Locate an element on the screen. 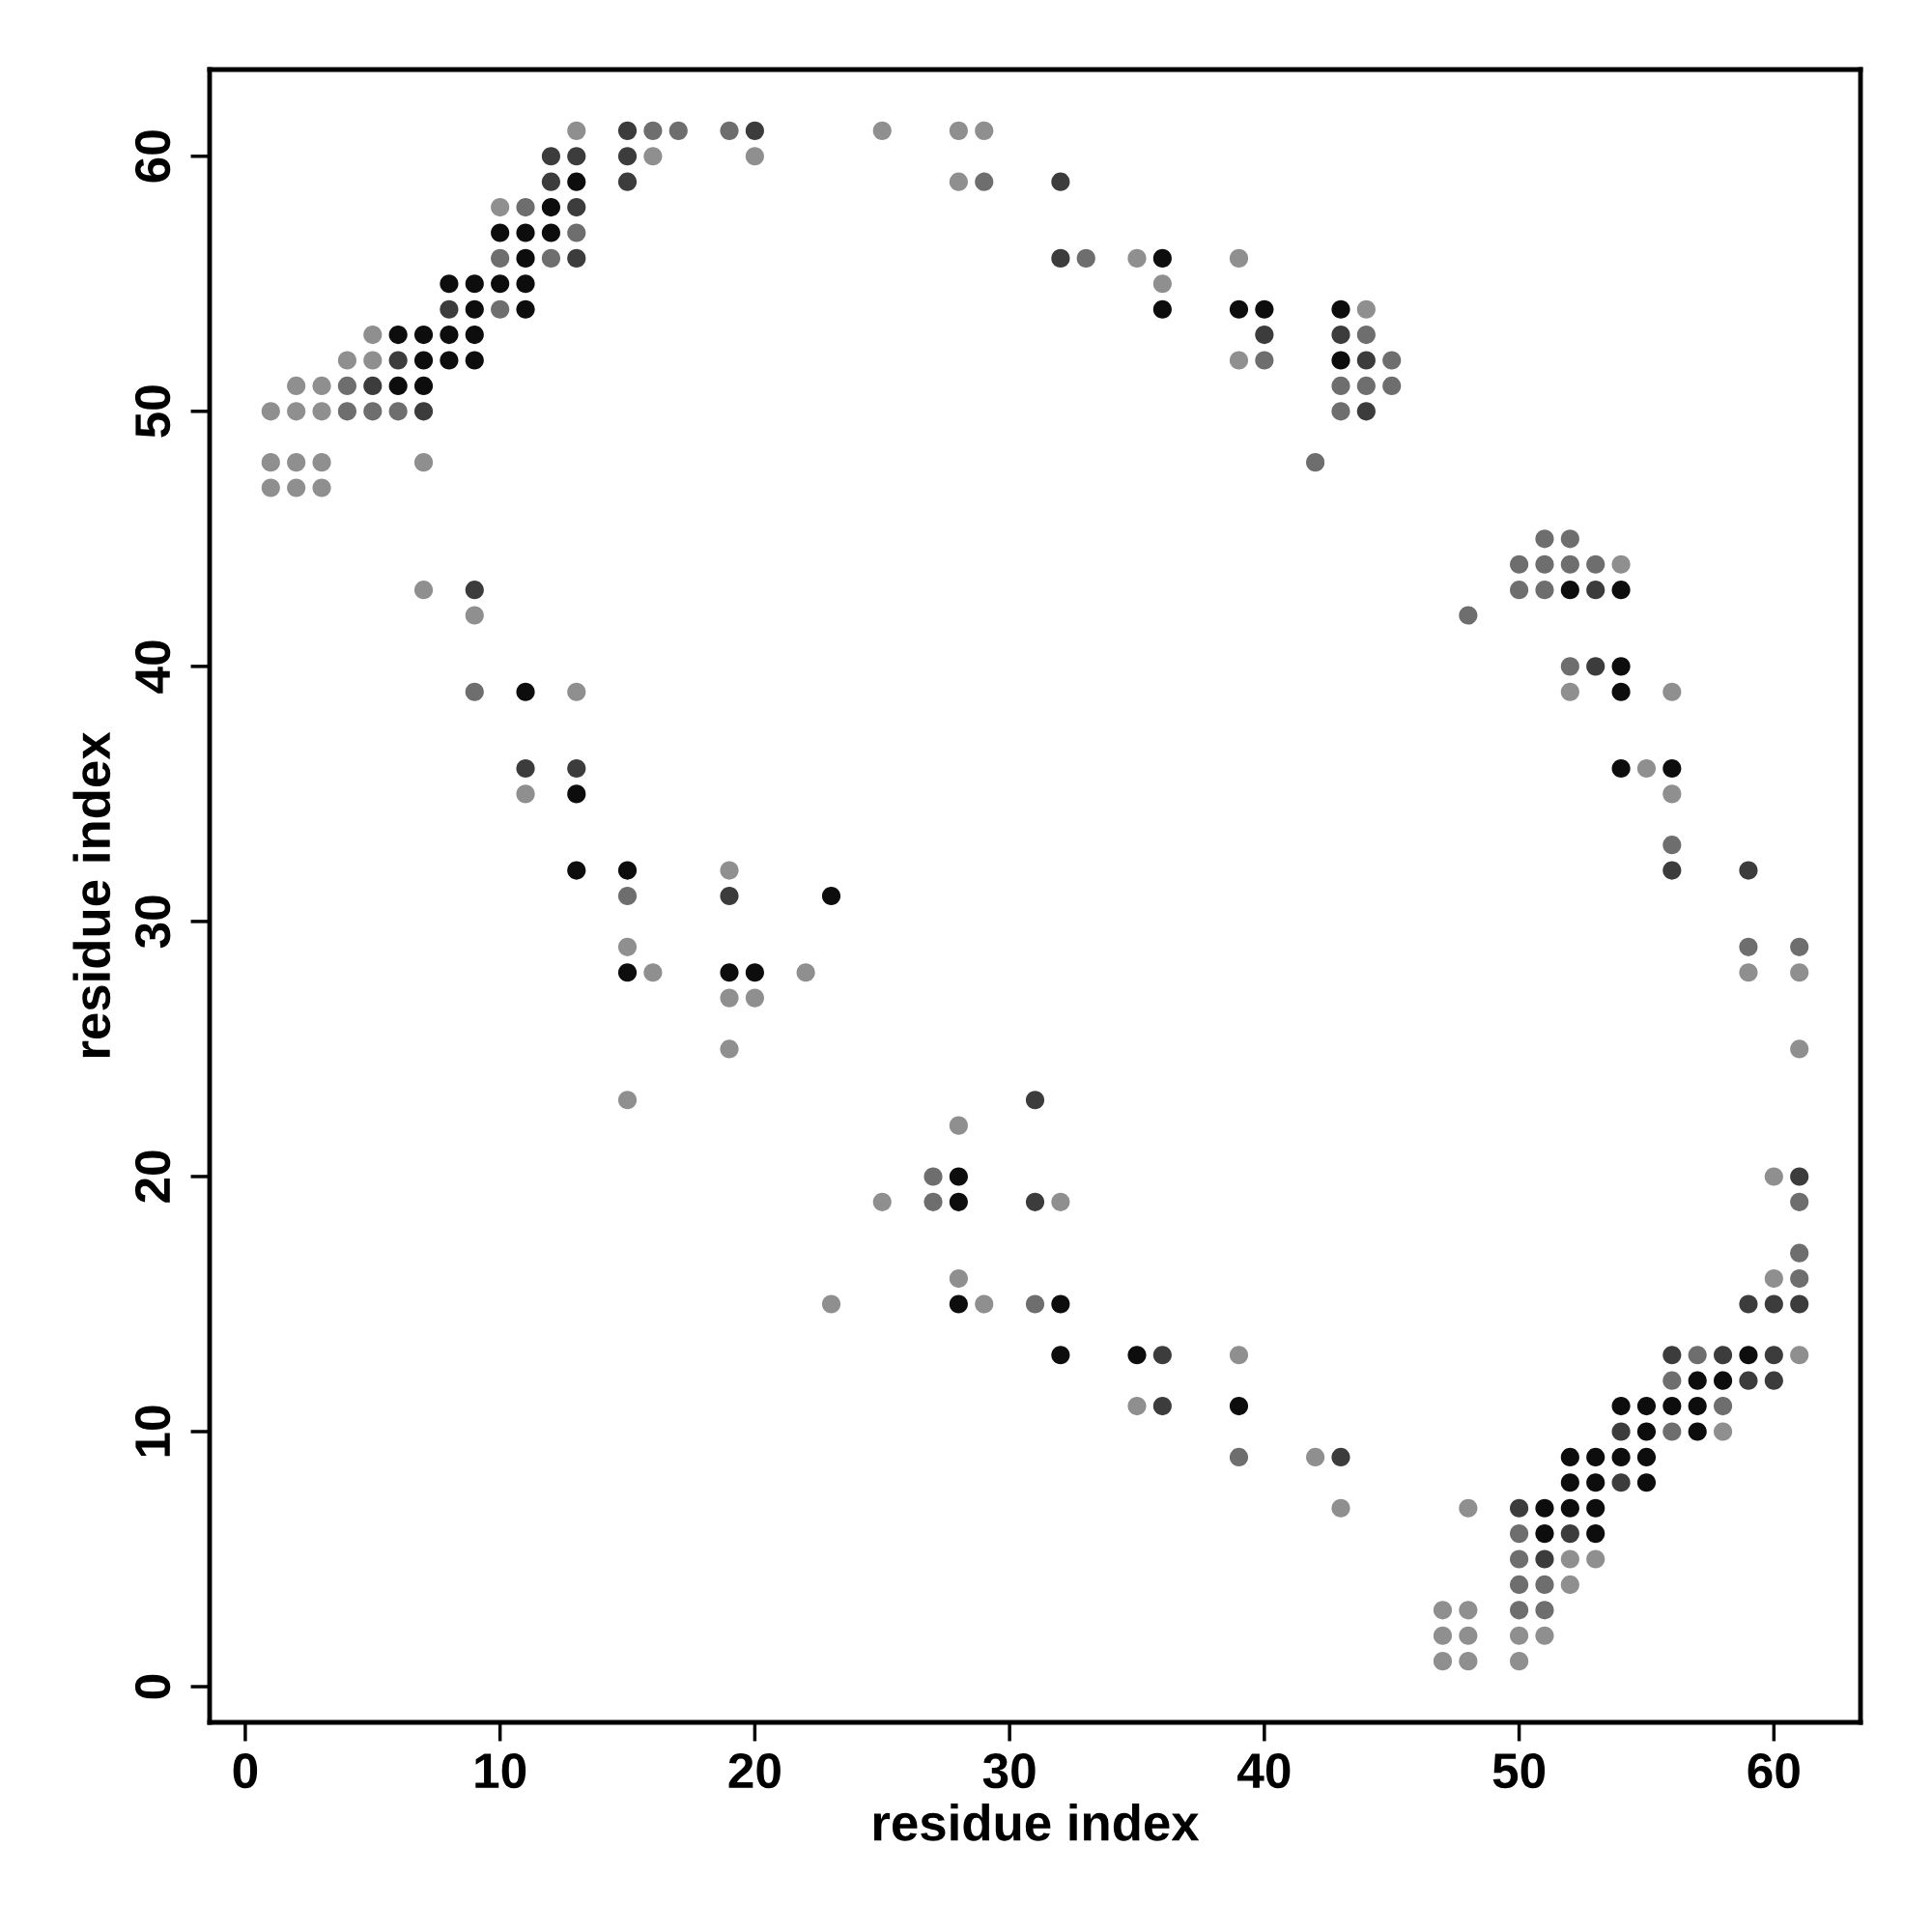 The width and height of the screenshot is (1932, 1932). y-axis-title: residue index is located at coordinates (91, 894).